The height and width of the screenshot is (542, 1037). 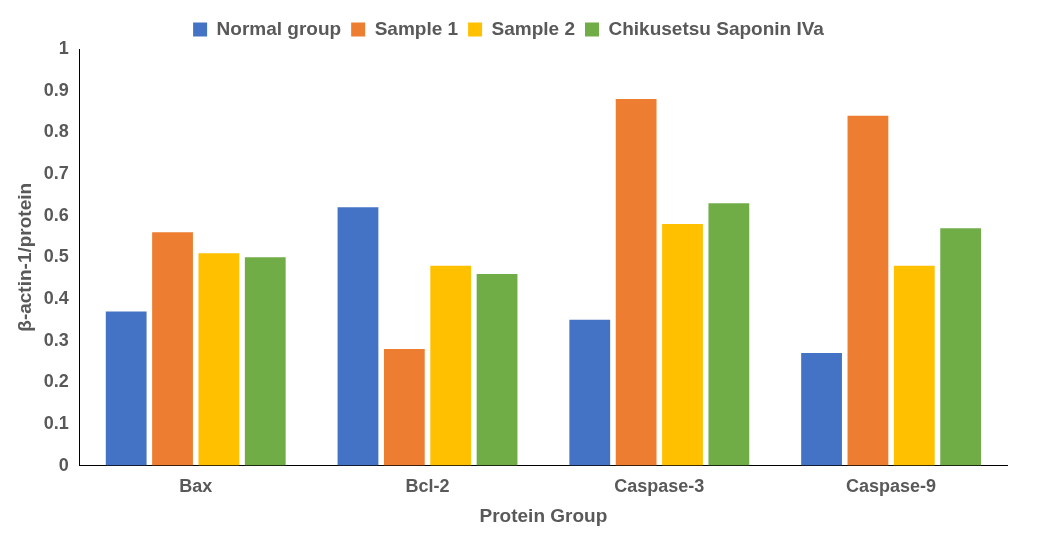 What do you see at coordinates (24, 257) in the screenshot?
I see `y-axis-title: β-actin-1/protein` at bounding box center [24, 257].